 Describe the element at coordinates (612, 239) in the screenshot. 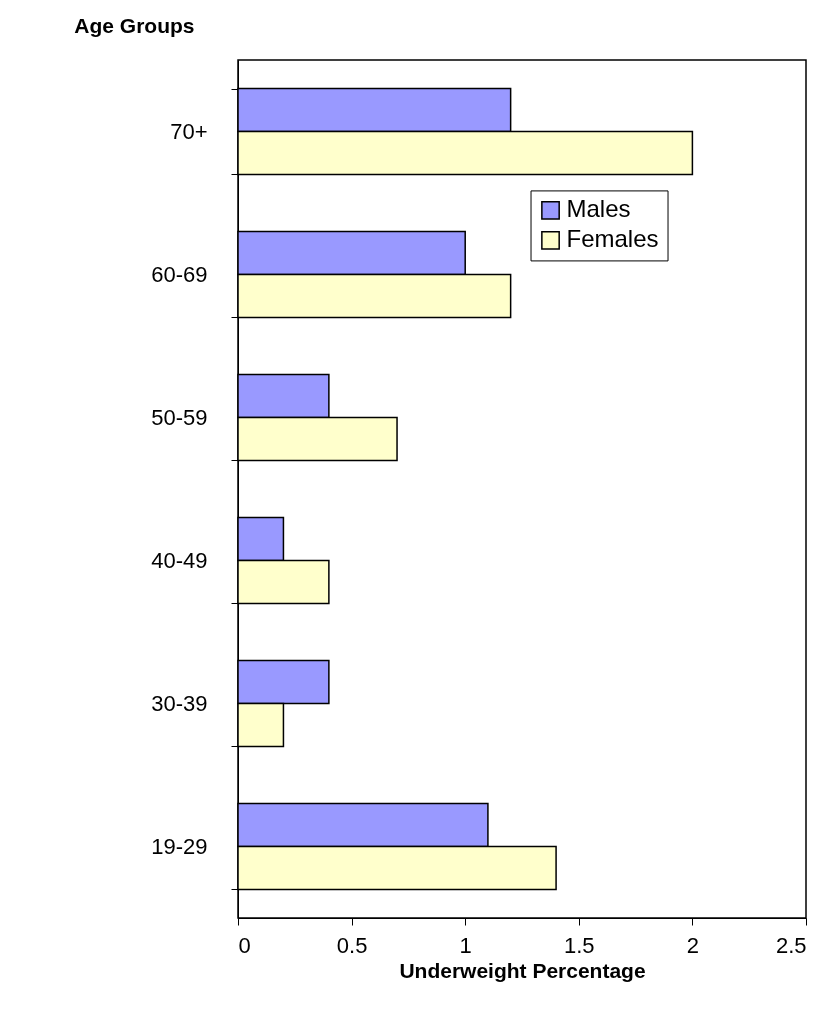

I see `legend-label: Females` at that location.